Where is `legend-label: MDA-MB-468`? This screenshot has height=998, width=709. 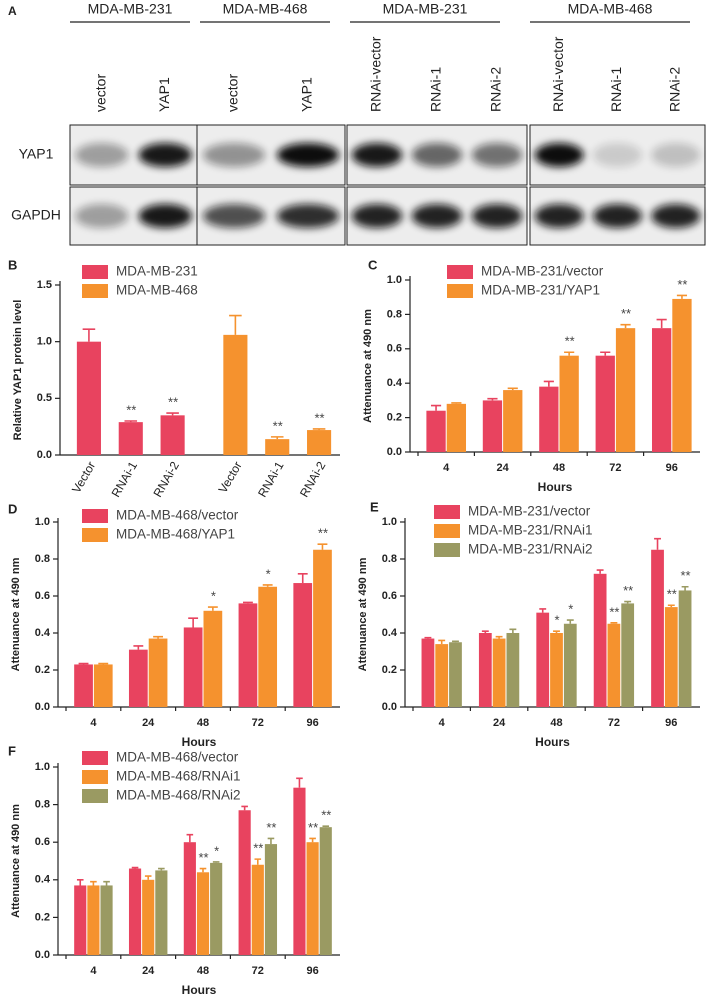 legend-label: MDA-MB-468 is located at coordinates (157, 290).